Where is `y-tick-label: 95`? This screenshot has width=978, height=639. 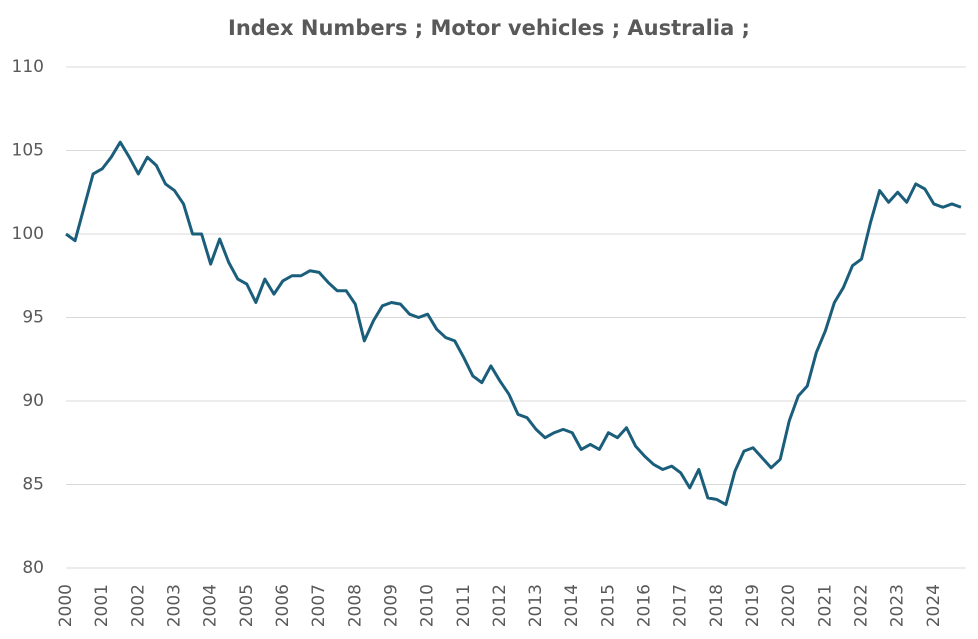 y-tick-label: 95 is located at coordinates (33, 318).